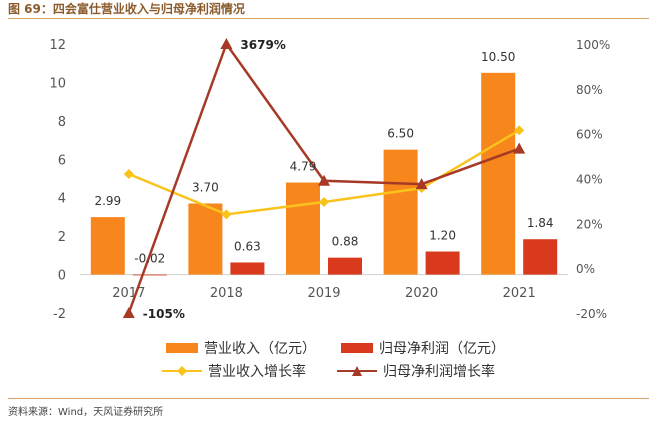 The width and height of the screenshot is (657, 424). Describe the element at coordinates (182, 371) in the screenshot. I see `legend-swatch-revenue-growth` at that location.